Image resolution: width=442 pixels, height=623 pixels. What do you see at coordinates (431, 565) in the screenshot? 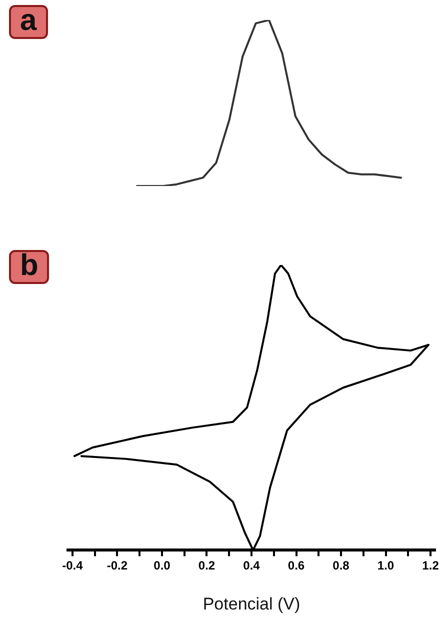
I see `x-tick-label: 1.2` at bounding box center [431, 565].